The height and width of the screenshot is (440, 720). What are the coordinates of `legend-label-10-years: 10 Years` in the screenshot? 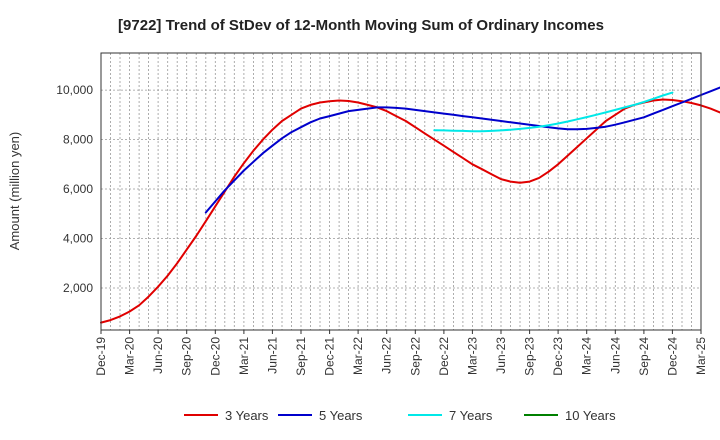 It's located at (590, 415).